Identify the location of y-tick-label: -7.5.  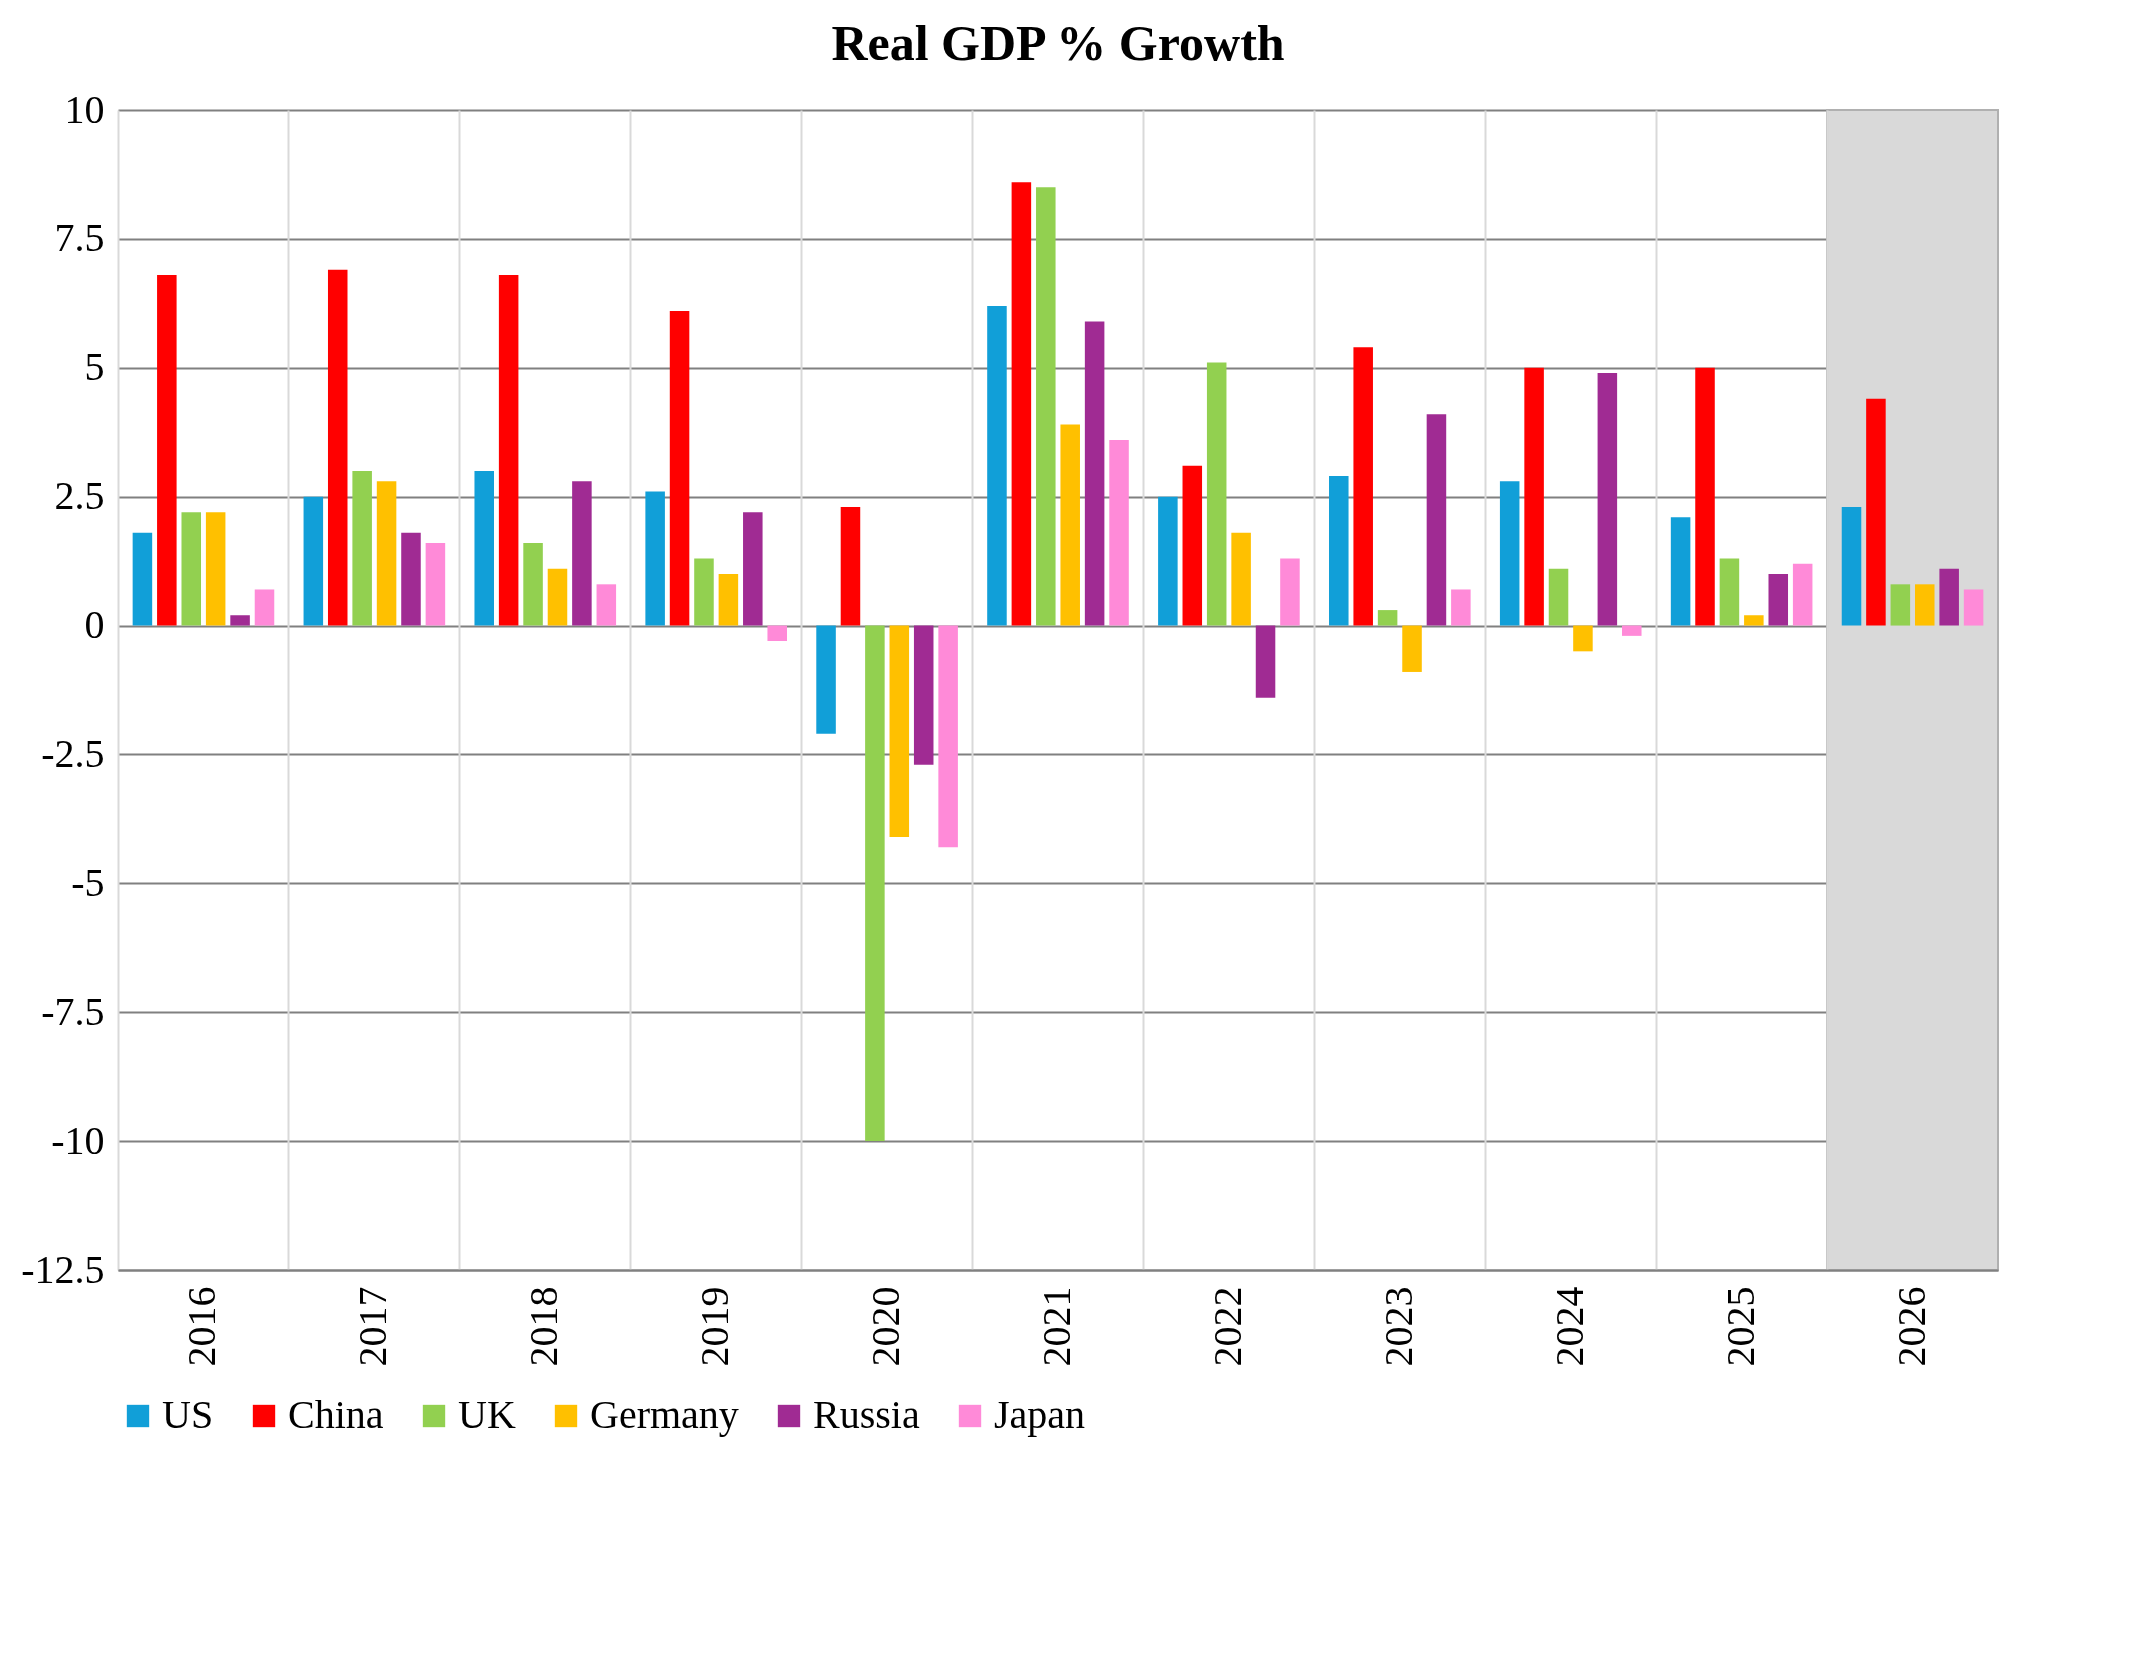
(73, 1011).